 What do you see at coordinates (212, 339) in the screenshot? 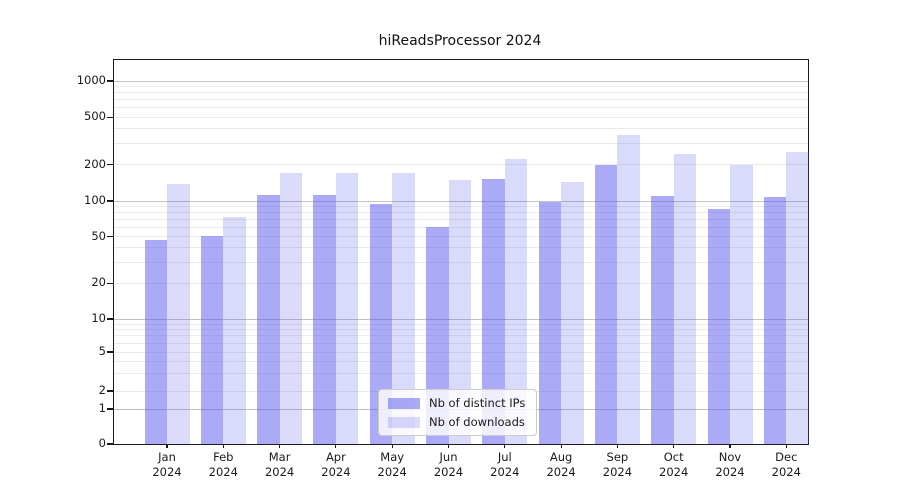
I see `bar-distinct-ips-feb` at bounding box center [212, 339].